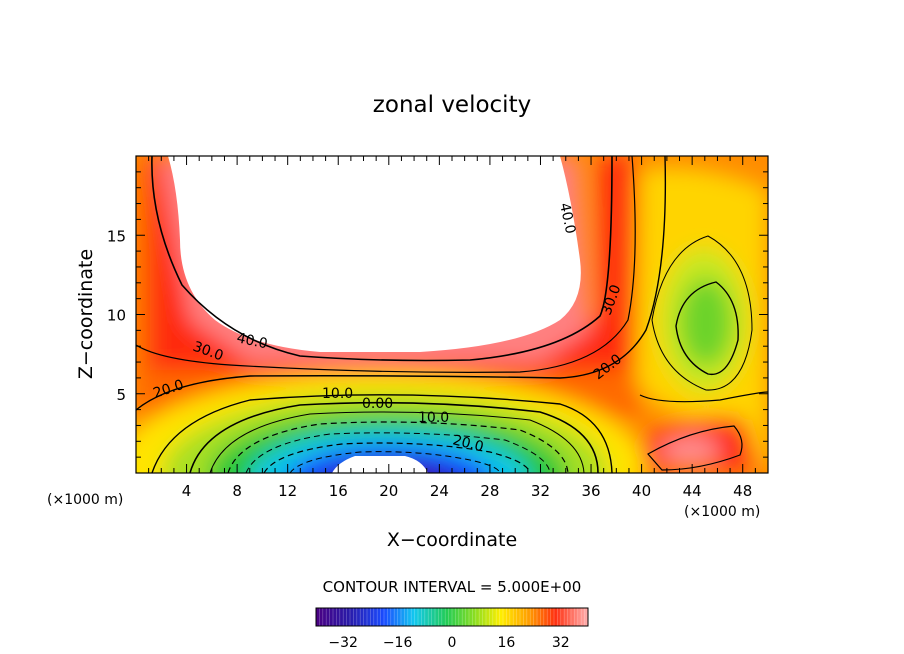 This screenshot has width=904, height=654. Describe the element at coordinates (540, 491) in the screenshot. I see `x-tick-label: 32` at that location.